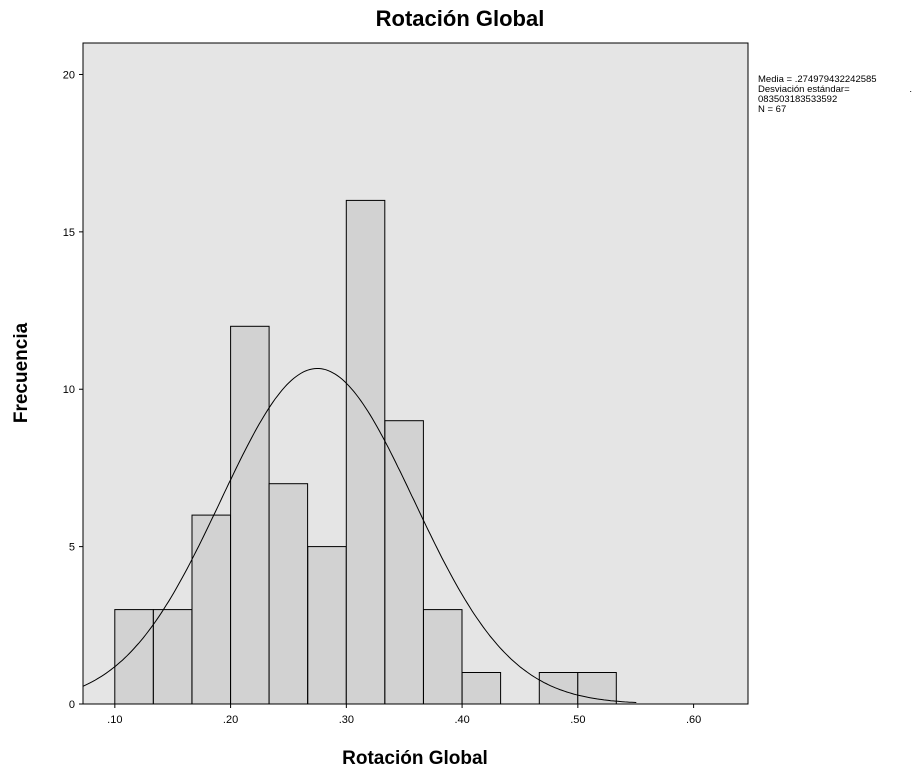 This screenshot has width=920, height=774. I want to click on x-tick-label: .50, so click(577, 720).